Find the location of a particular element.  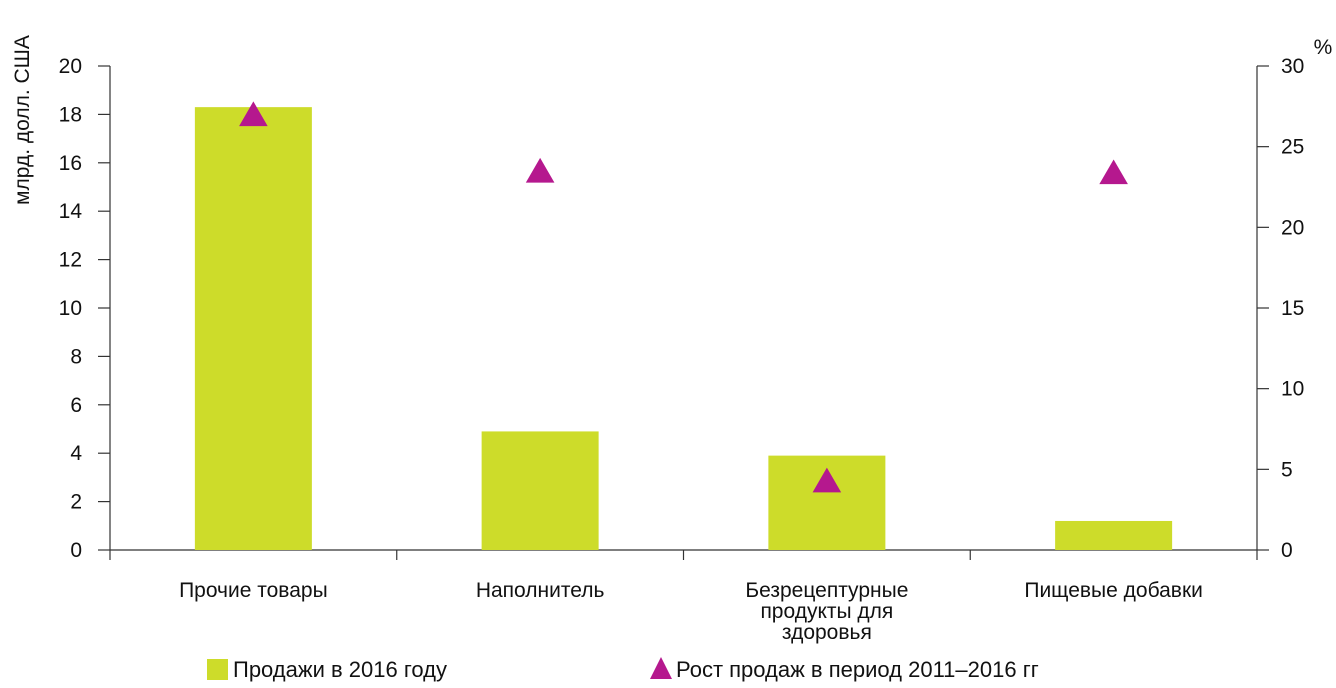

category-label-line: Безрецептурные is located at coordinates (826, 590).